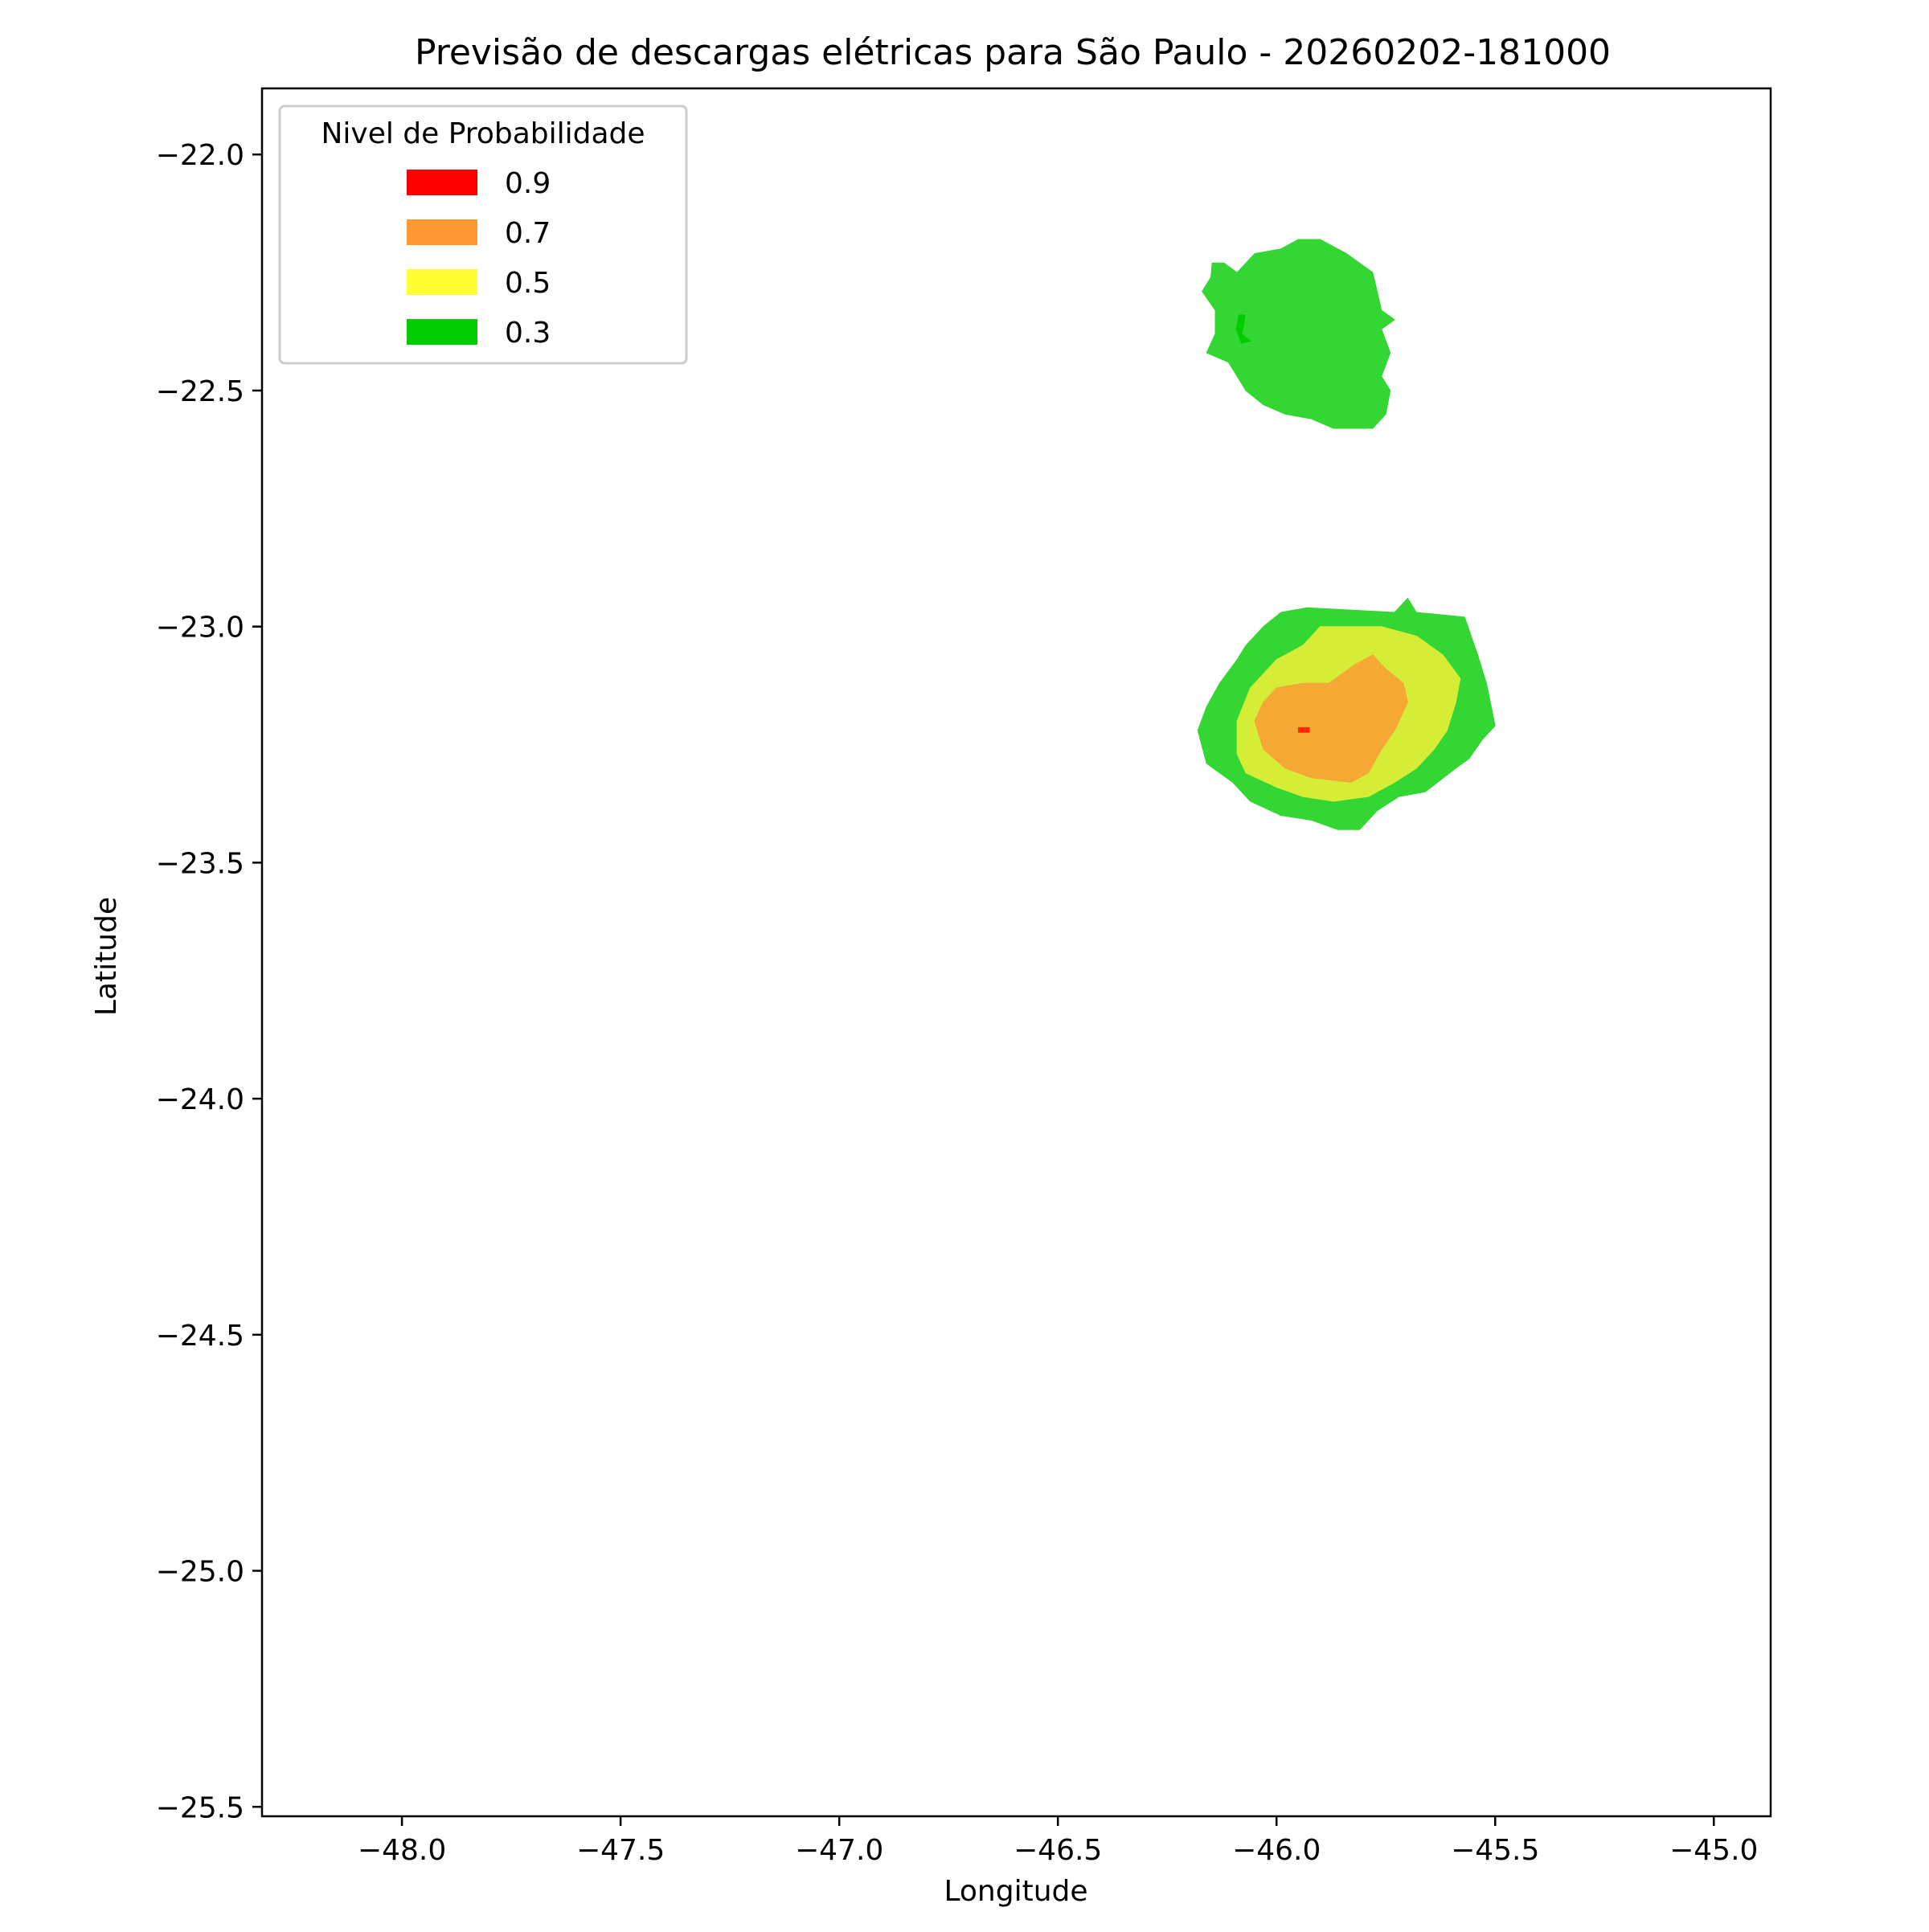  I want to click on x-tick-label: −45.0, so click(1713, 1850).